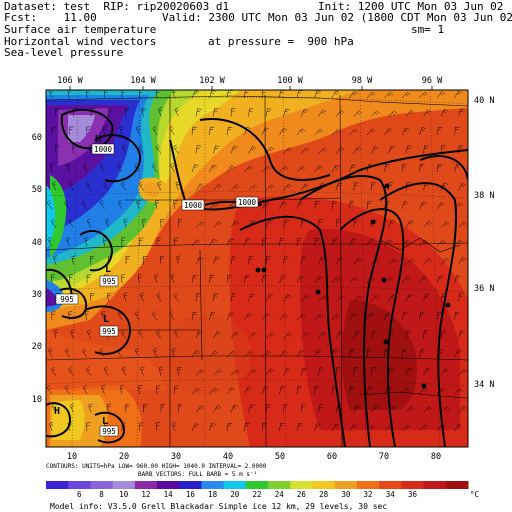  Describe the element at coordinates (251, 88) in the screenshot. I see `longitude-ticks` at that location.